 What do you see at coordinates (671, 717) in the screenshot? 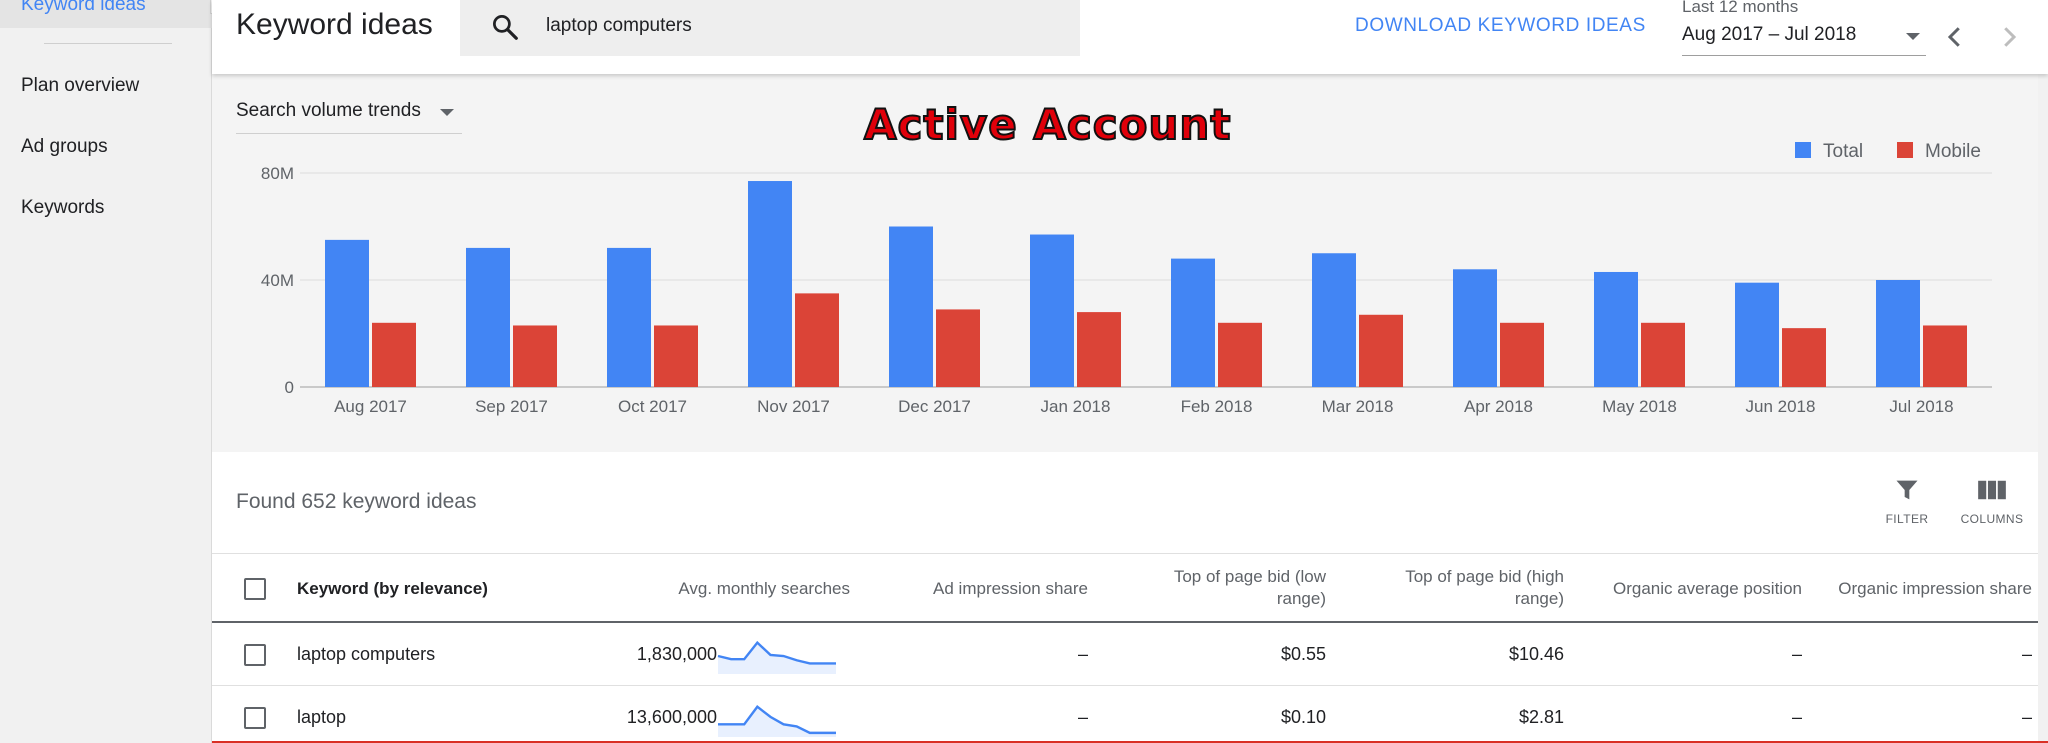
I see `avg-monthly-searches-cell: 13,600,000` at bounding box center [671, 717].